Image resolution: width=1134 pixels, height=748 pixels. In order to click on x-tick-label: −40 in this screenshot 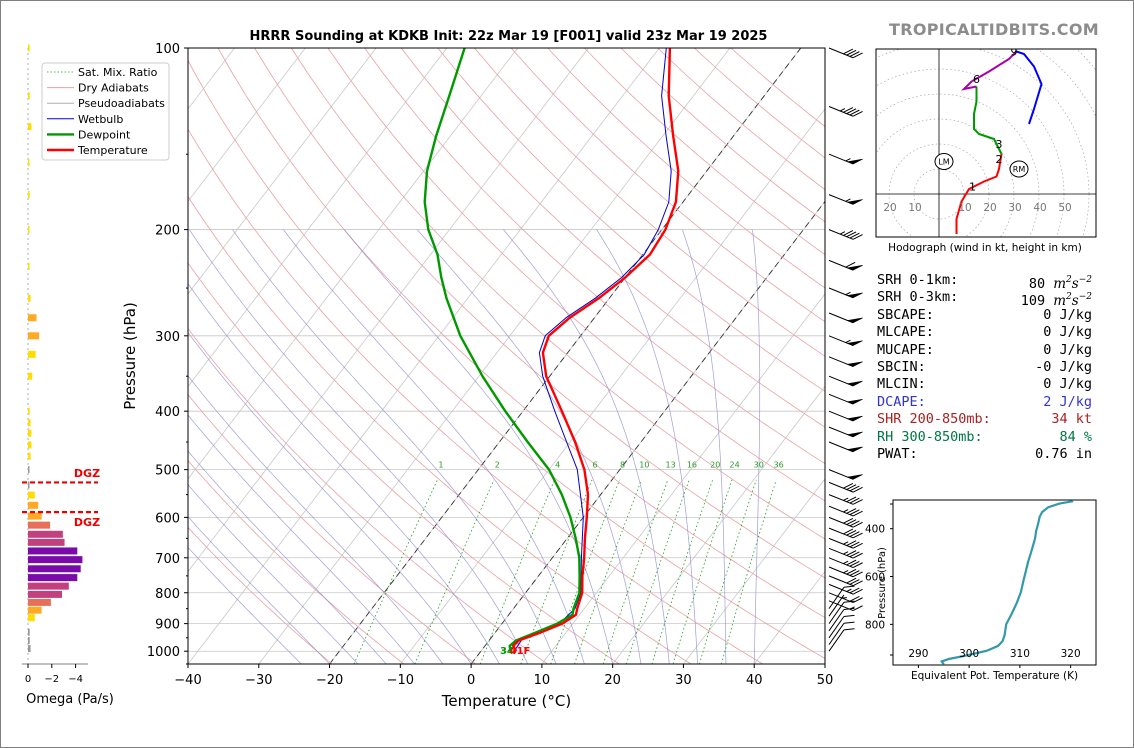, I will do `click(187, 680)`.